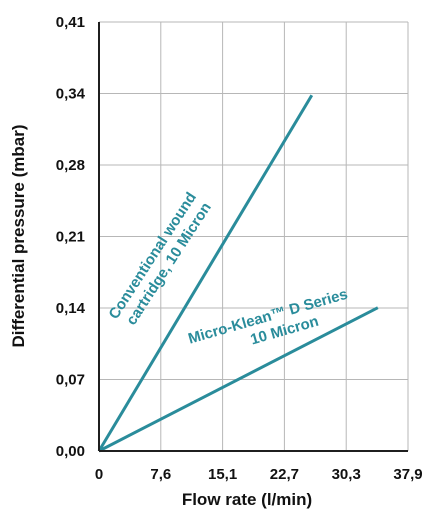 This screenshot has width=427, height=517. What do you see at coordinates (70, 451) in the screenshot?
I see `y-tick-label-0: 0,00` at bounding box center [70, 451].